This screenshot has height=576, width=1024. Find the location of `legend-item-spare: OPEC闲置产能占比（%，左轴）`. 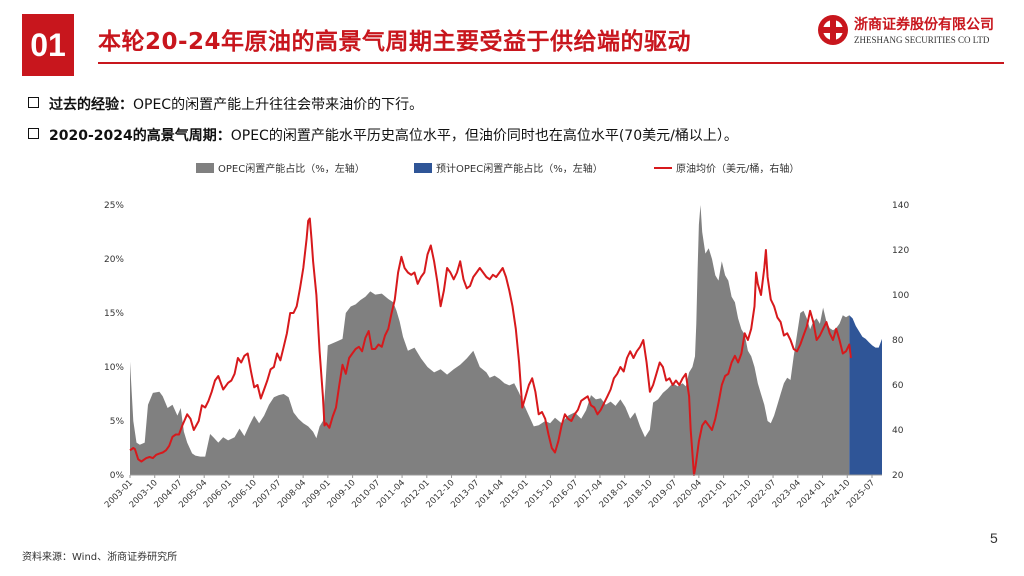

legend-item-spare: OPEC闲置产能占比（%，左轴） is located at coordinates (280, 167).